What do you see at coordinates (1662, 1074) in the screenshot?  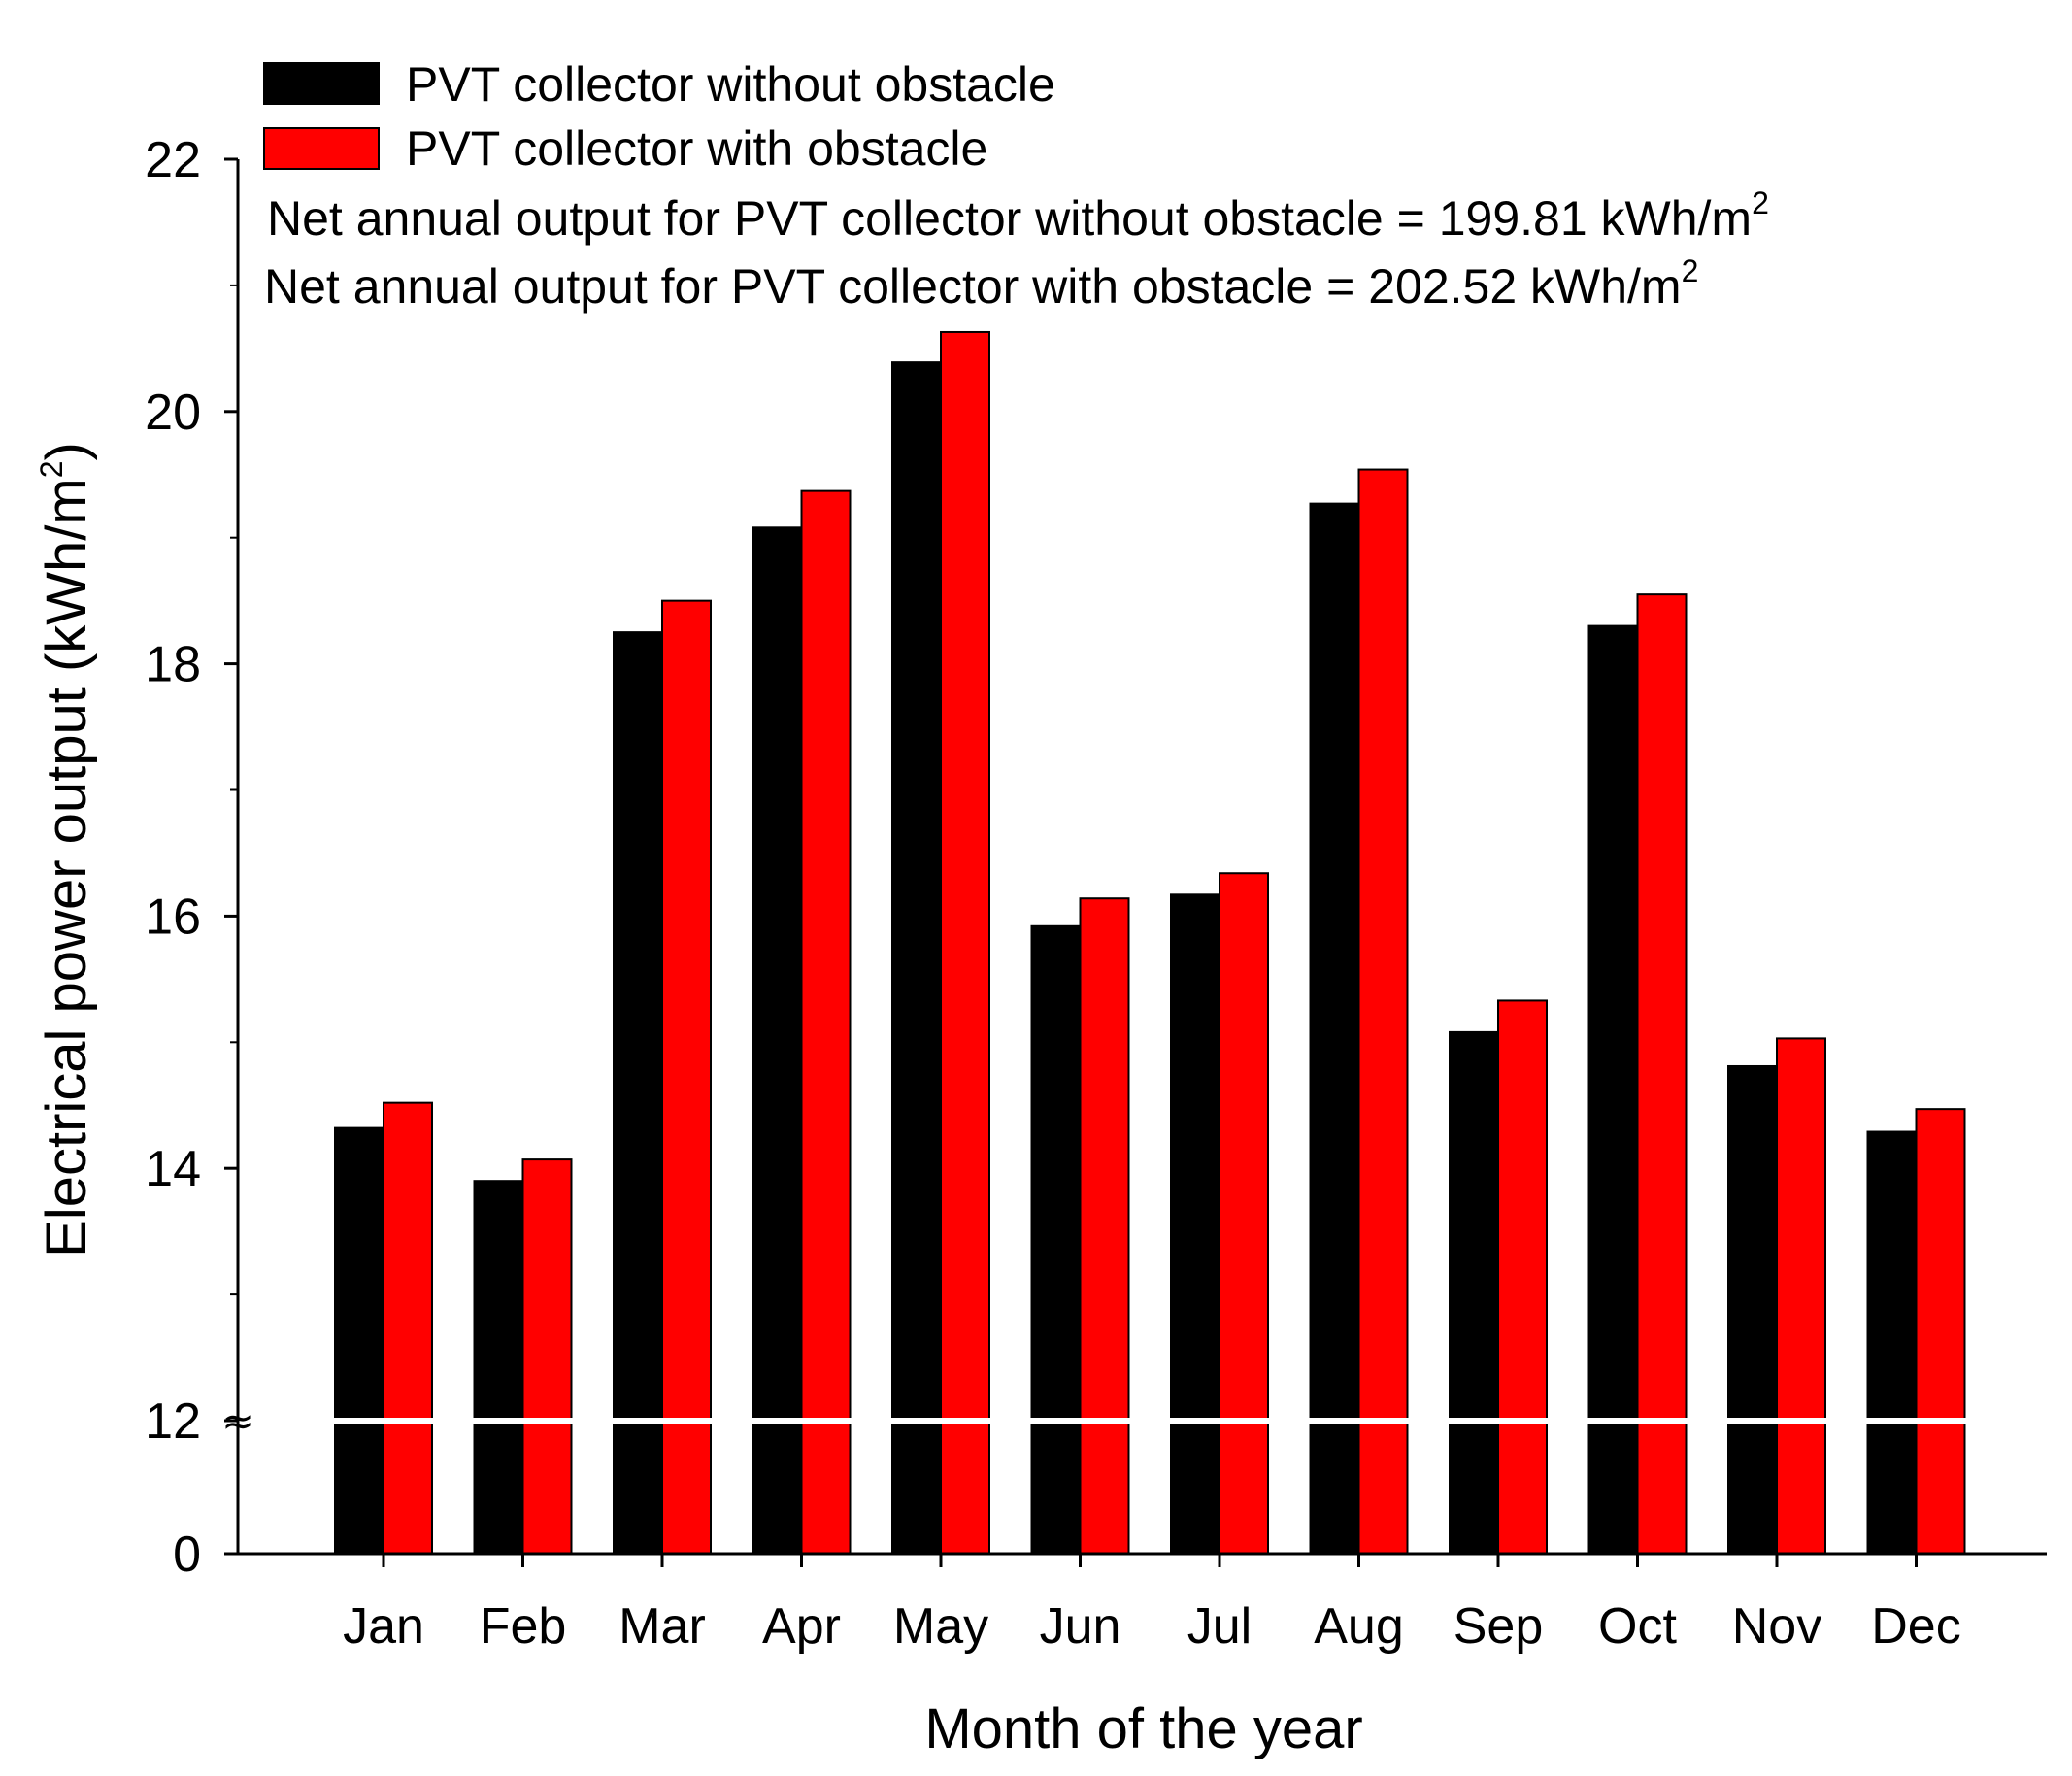 I see `bar-with-obstacle-oct` at bounding box center [1662, 1074].